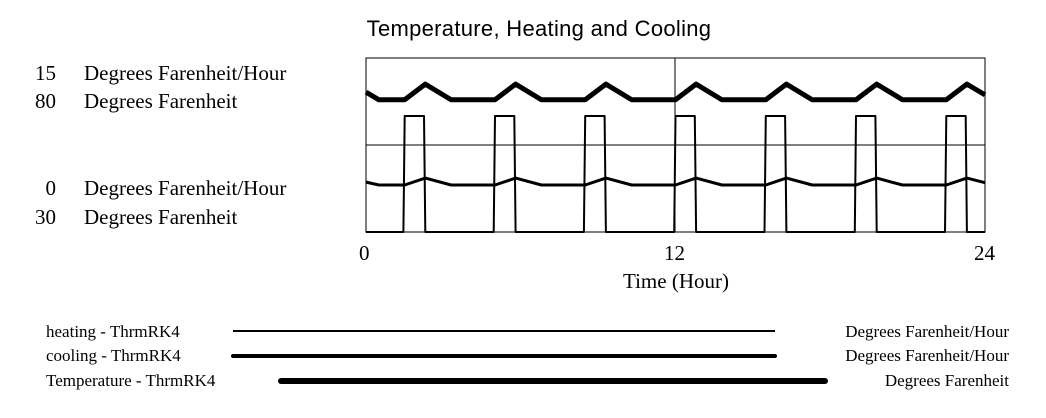 The width and height of the screenshot is (1046, 418). Describe the element at coordinates (946, 380) in the screenshot. I see `legend-unit-temperature: Degrees Farenheit` at that location.